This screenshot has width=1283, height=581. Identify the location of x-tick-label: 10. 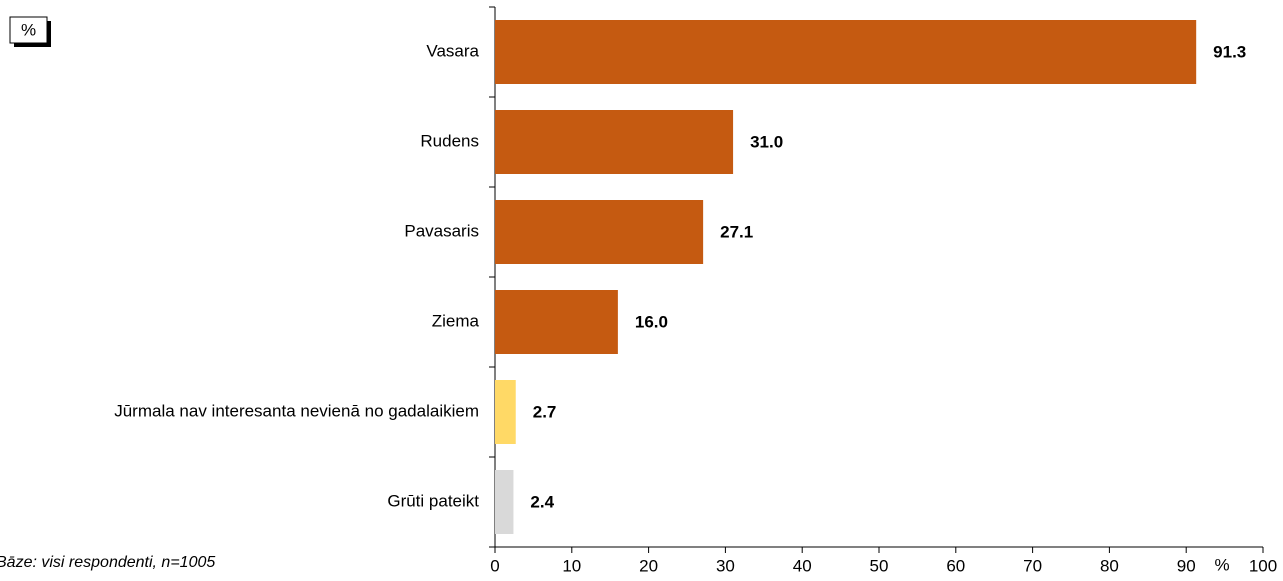
(571, 565).